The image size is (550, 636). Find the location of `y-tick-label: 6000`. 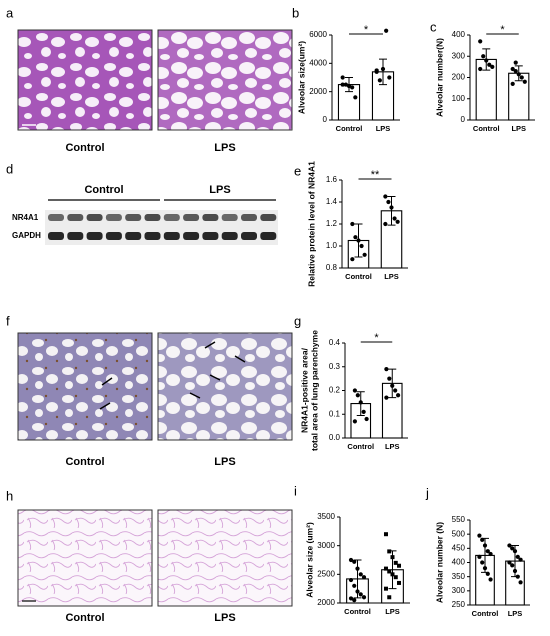

y-tick-label: 6000 is located at coordinates (318, 34).